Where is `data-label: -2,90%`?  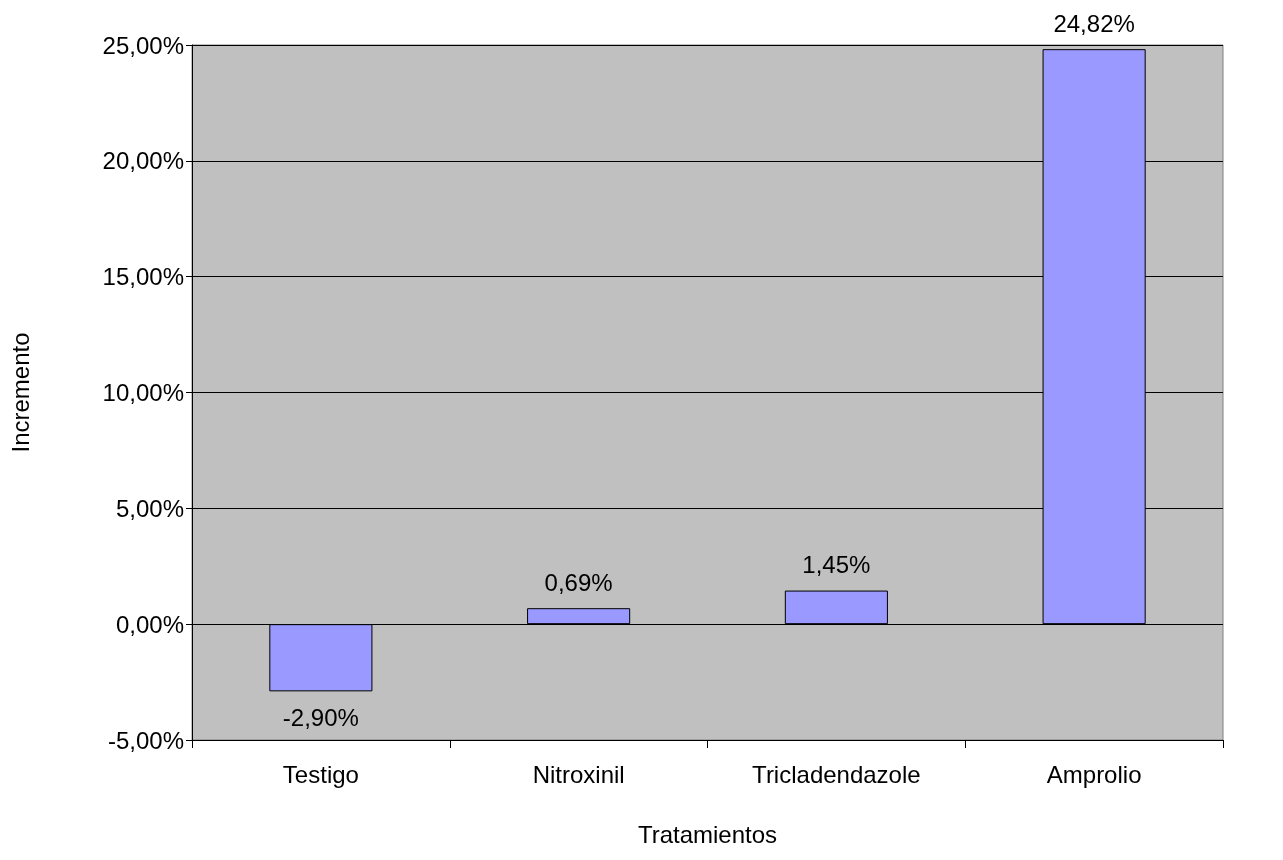 data-label: -2,90% is located at coordinates (320, 717).